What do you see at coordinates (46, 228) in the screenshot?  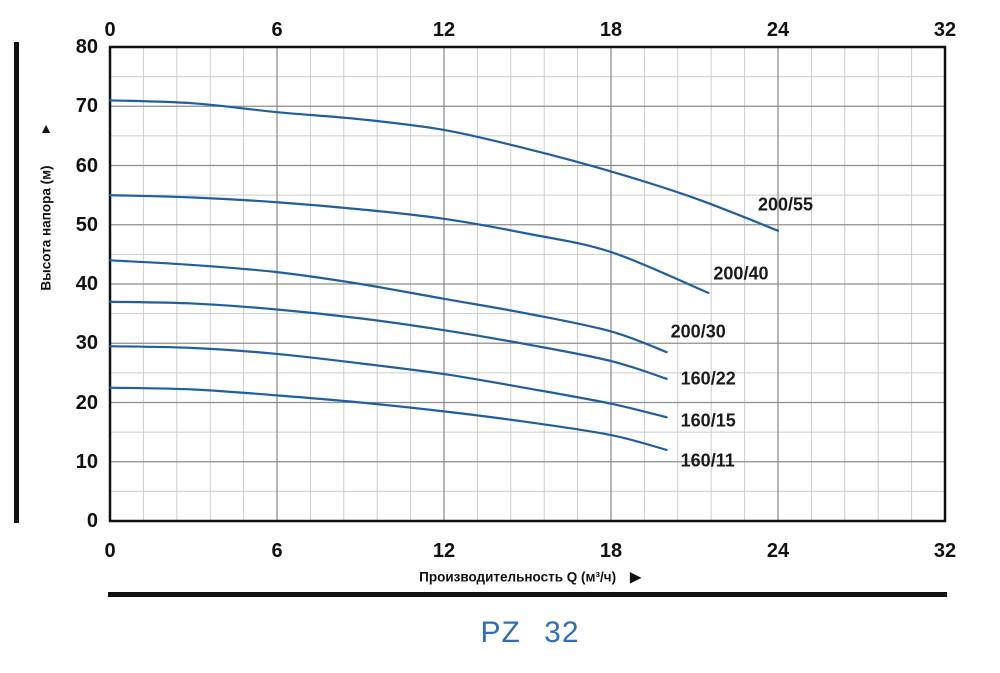 I see `y-axis-title: Высота напора (м)` at bounding box center [46, 228].